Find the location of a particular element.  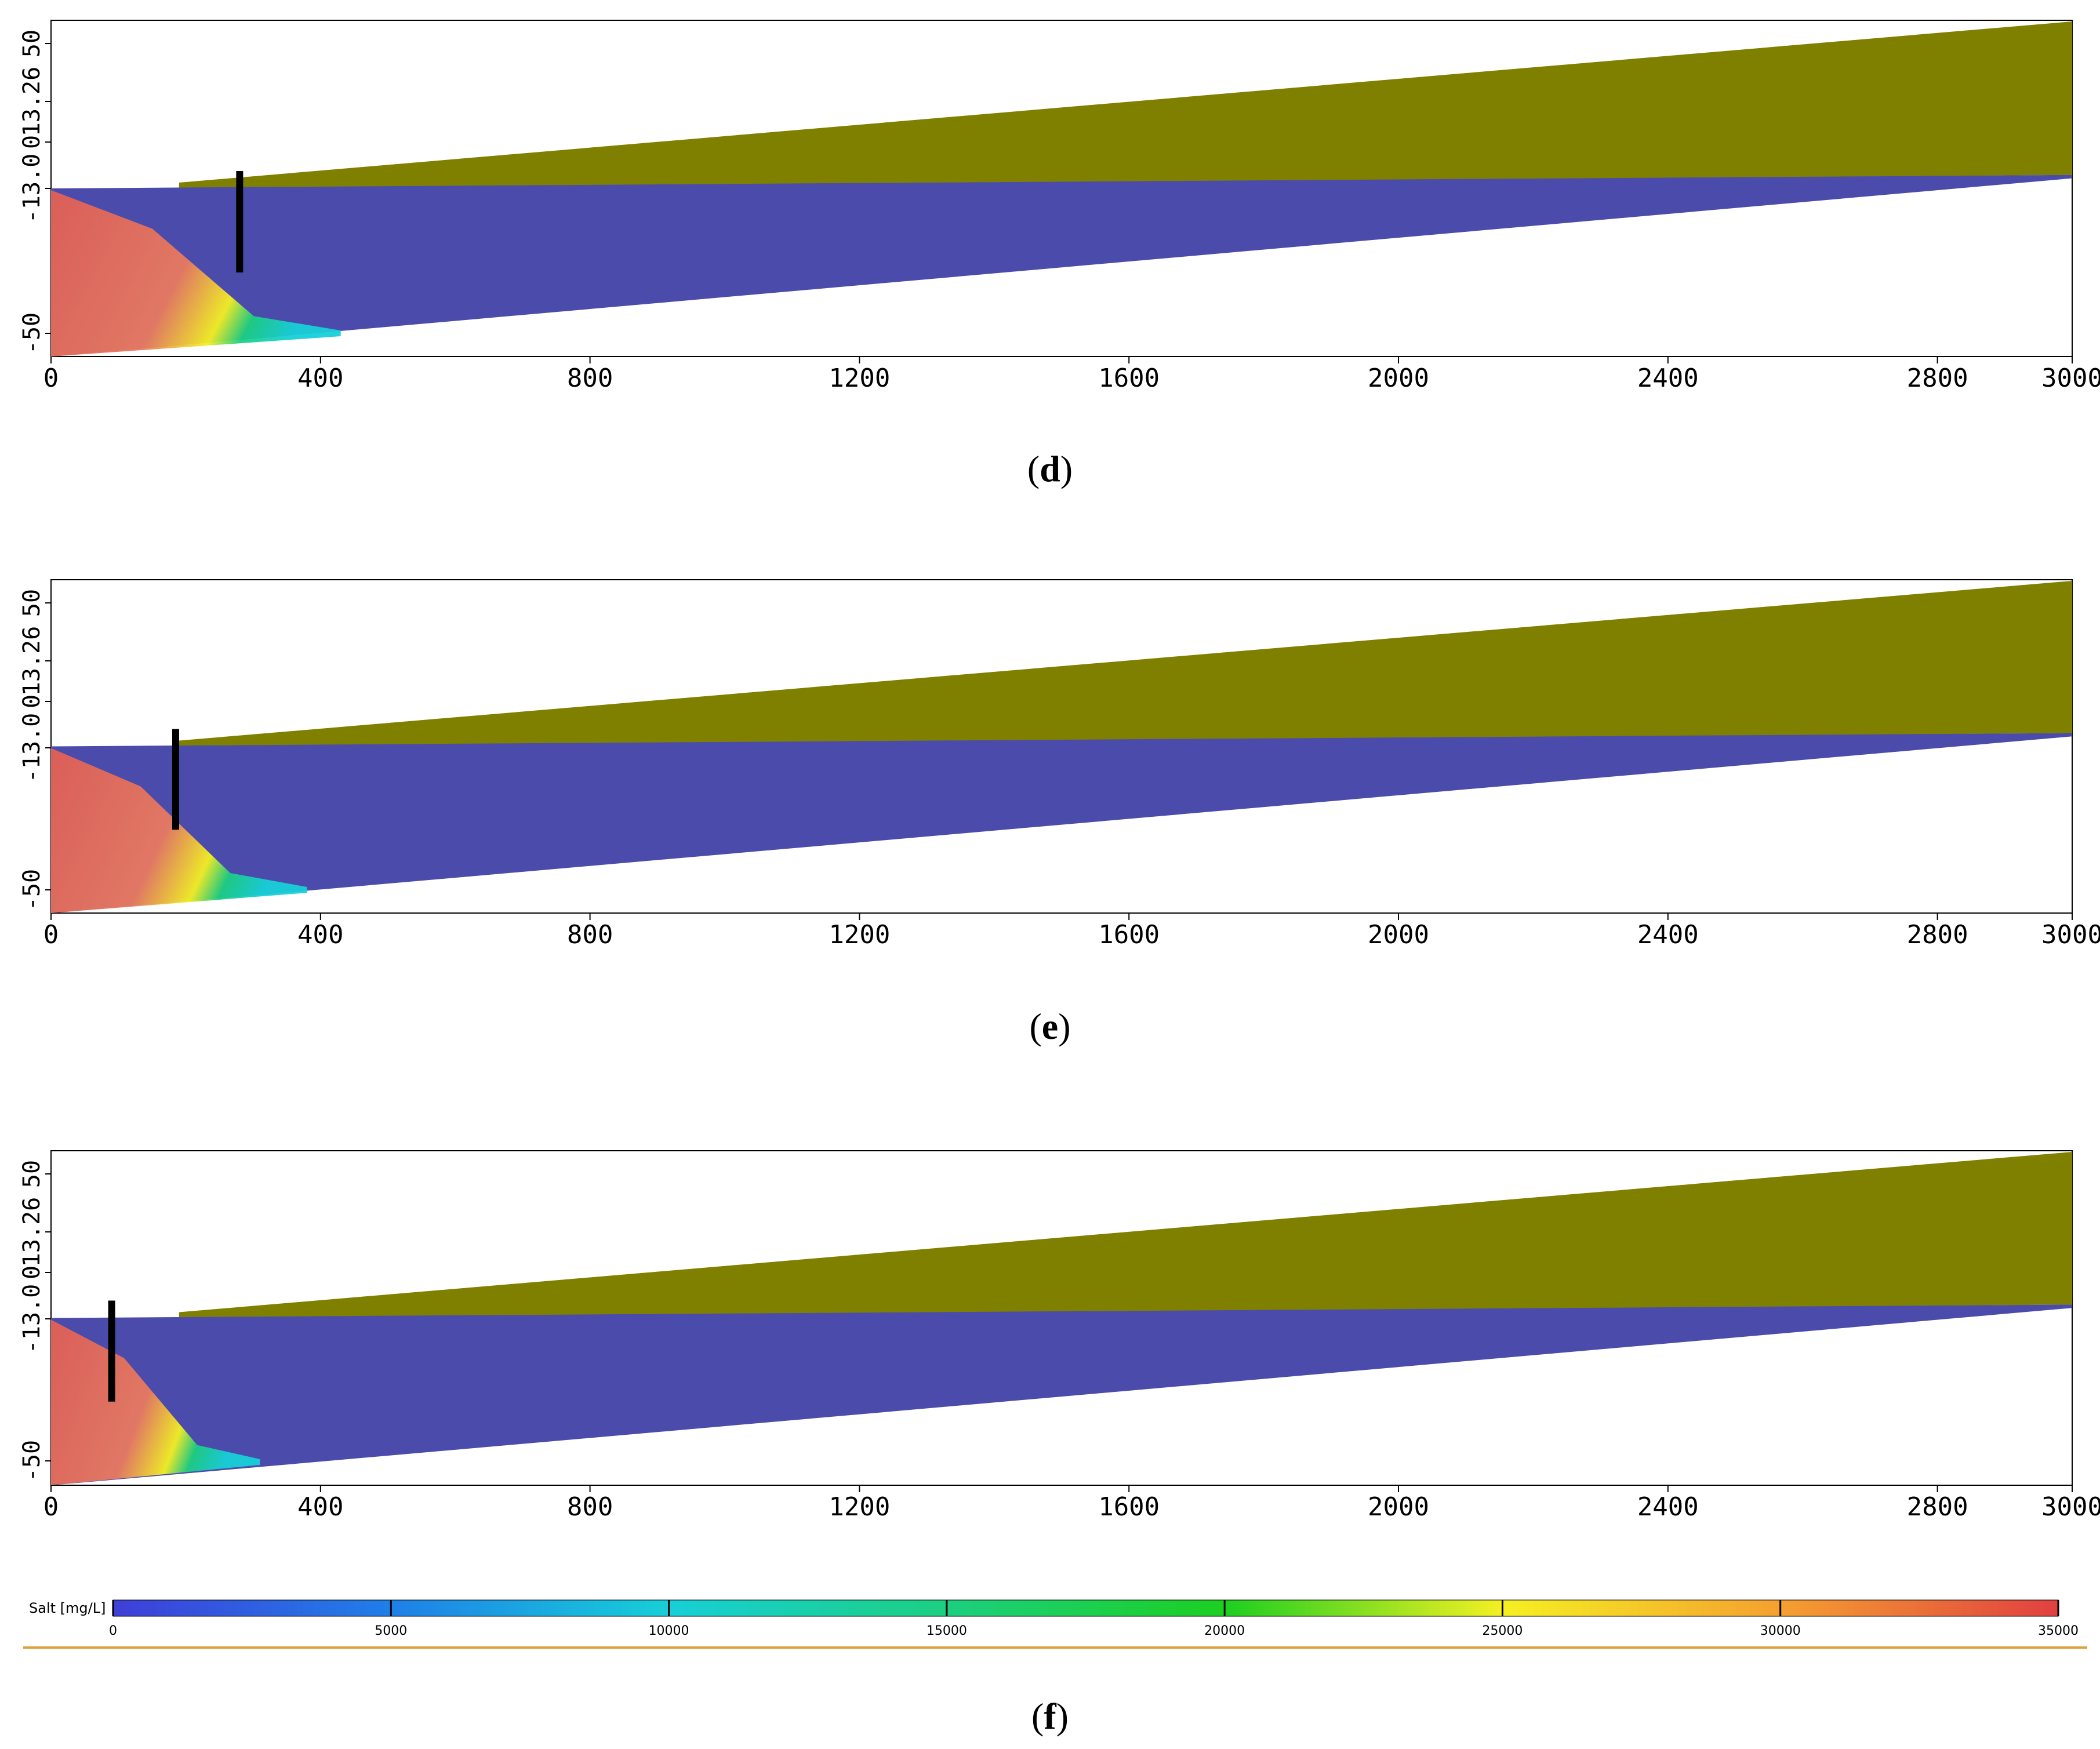

caption-e: (e) is located at coordinates (1050, 1026).